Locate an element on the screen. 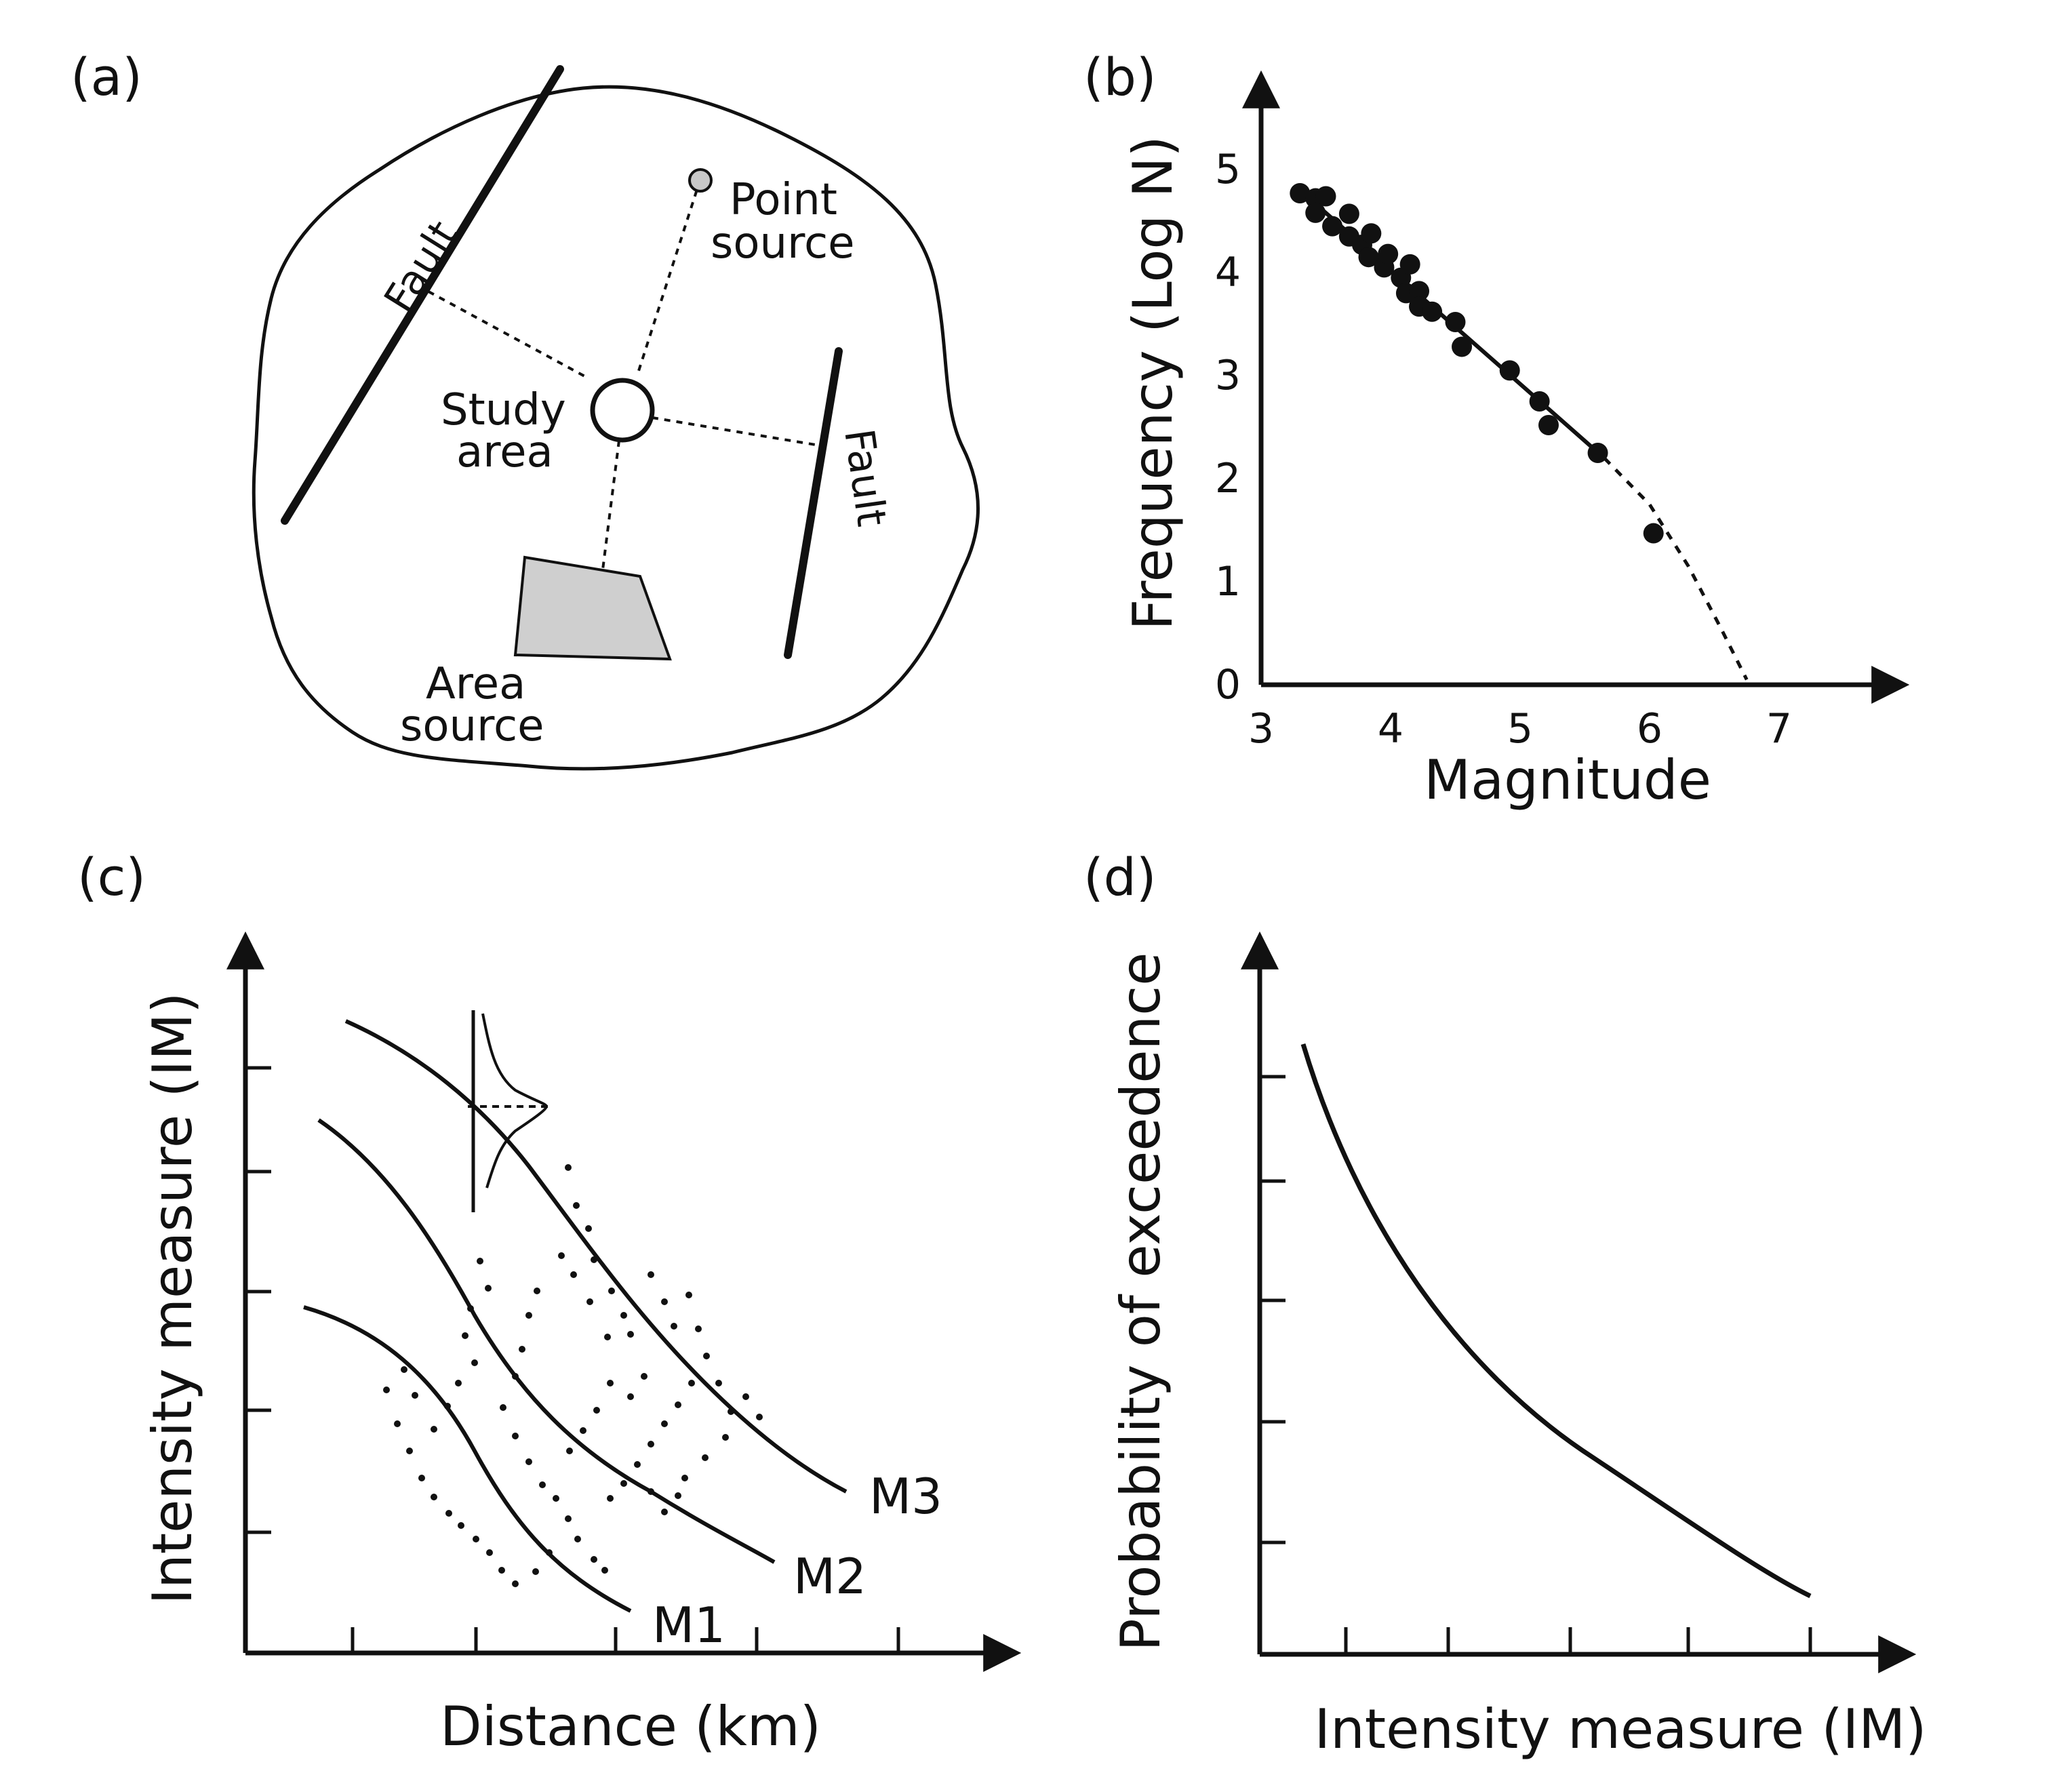  b-y-axis-label: Frequency (Log N) is located at coordinates (1152, 383).